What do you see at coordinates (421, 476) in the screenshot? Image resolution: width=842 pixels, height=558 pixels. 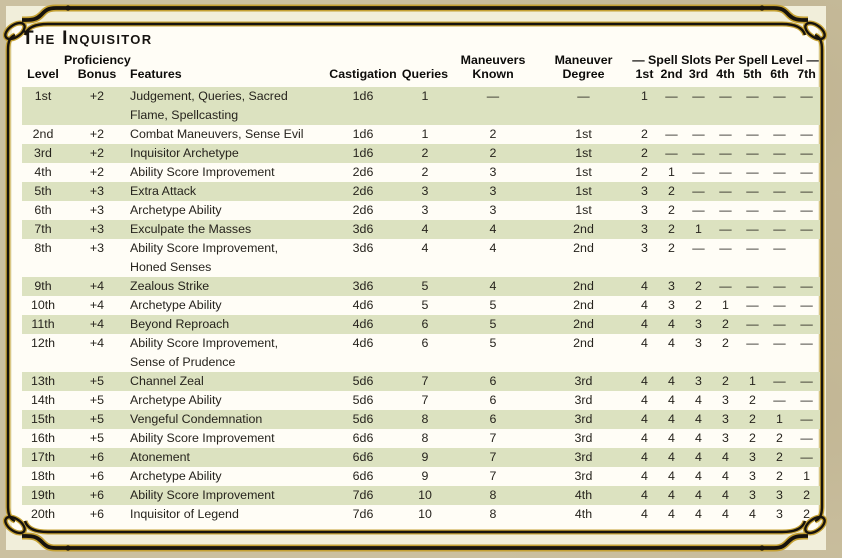 I see `table-row: 18th +6 Archetype Ability 6d6 9 7 3rd 4 4 4 4 3 2 1` at bounding box center [421, 476].